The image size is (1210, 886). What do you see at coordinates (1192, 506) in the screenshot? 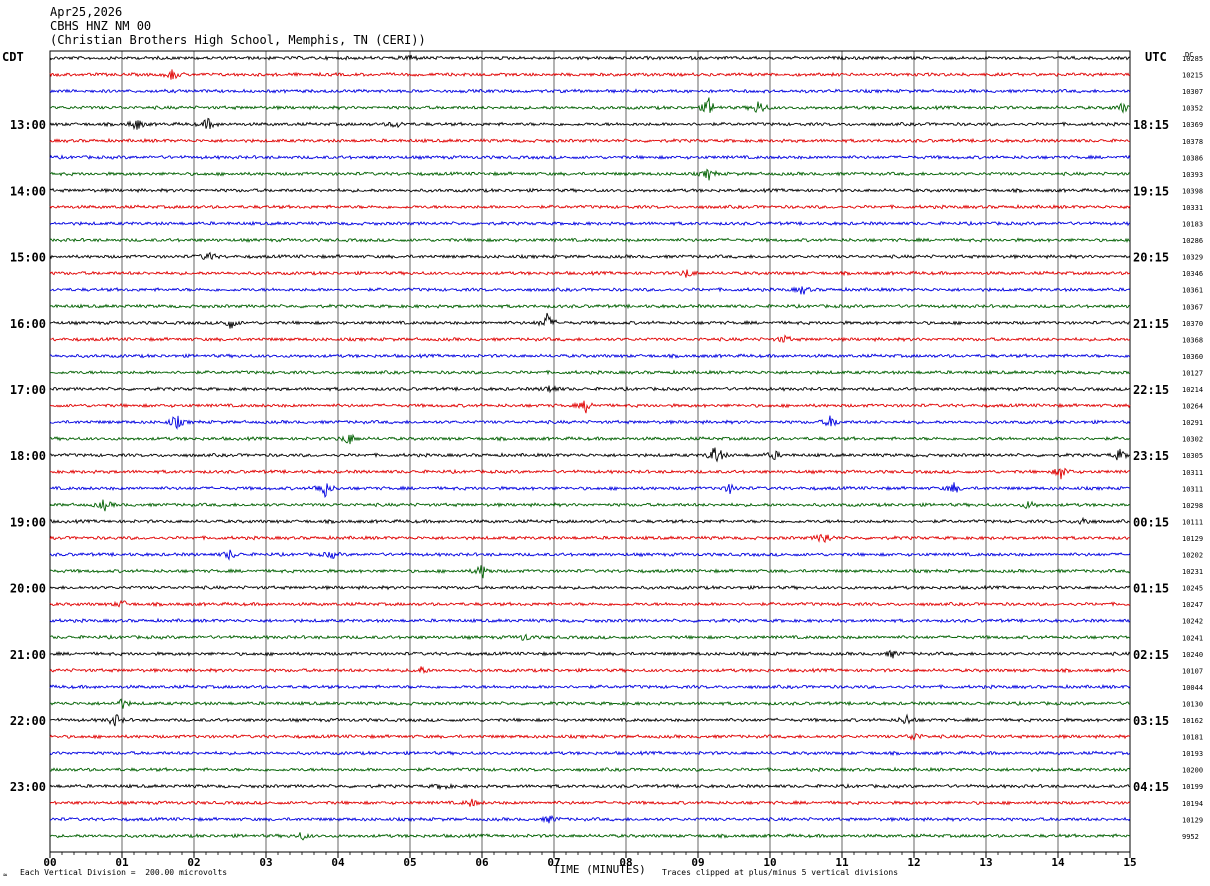
I see `dc-offset-label: 10298` at bounding box center [1192, 506].